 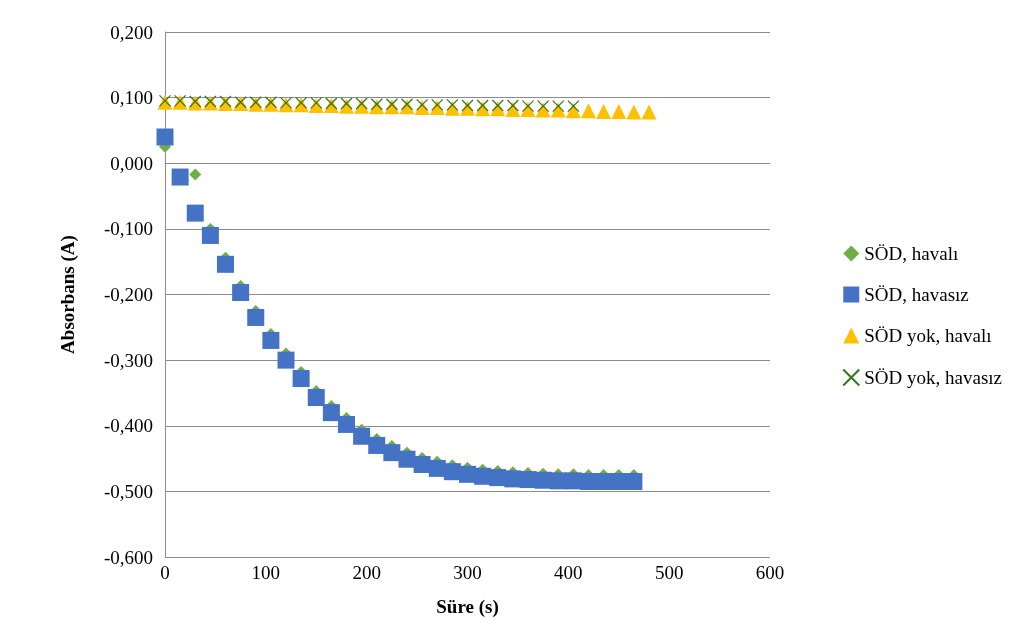 What do you see at coordinates (933, 377) in the screenshot?
I see `legend-label: SÖD yok, havasız` at bounding box center [933, 377].